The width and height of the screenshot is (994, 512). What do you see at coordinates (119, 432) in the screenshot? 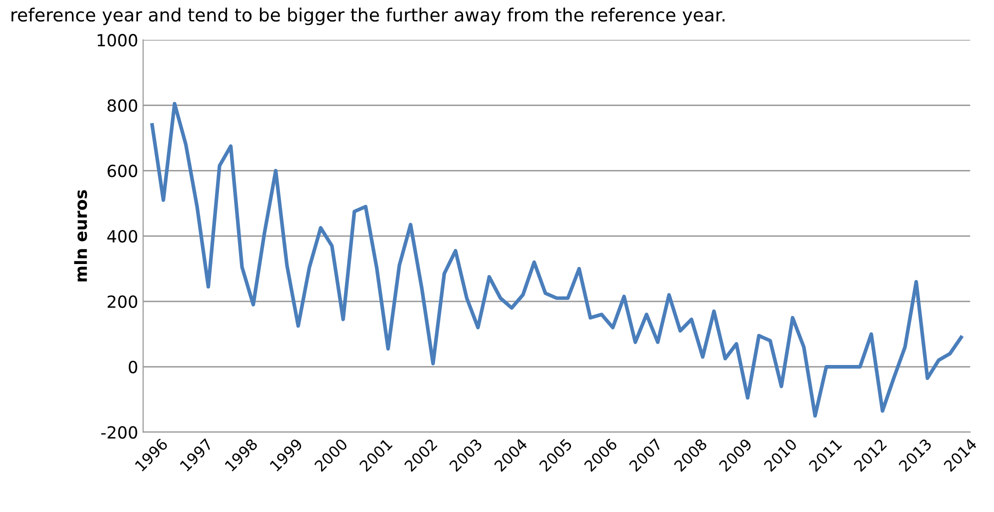
I see `y-tick-label: -200` at bounding box center [119, 432].